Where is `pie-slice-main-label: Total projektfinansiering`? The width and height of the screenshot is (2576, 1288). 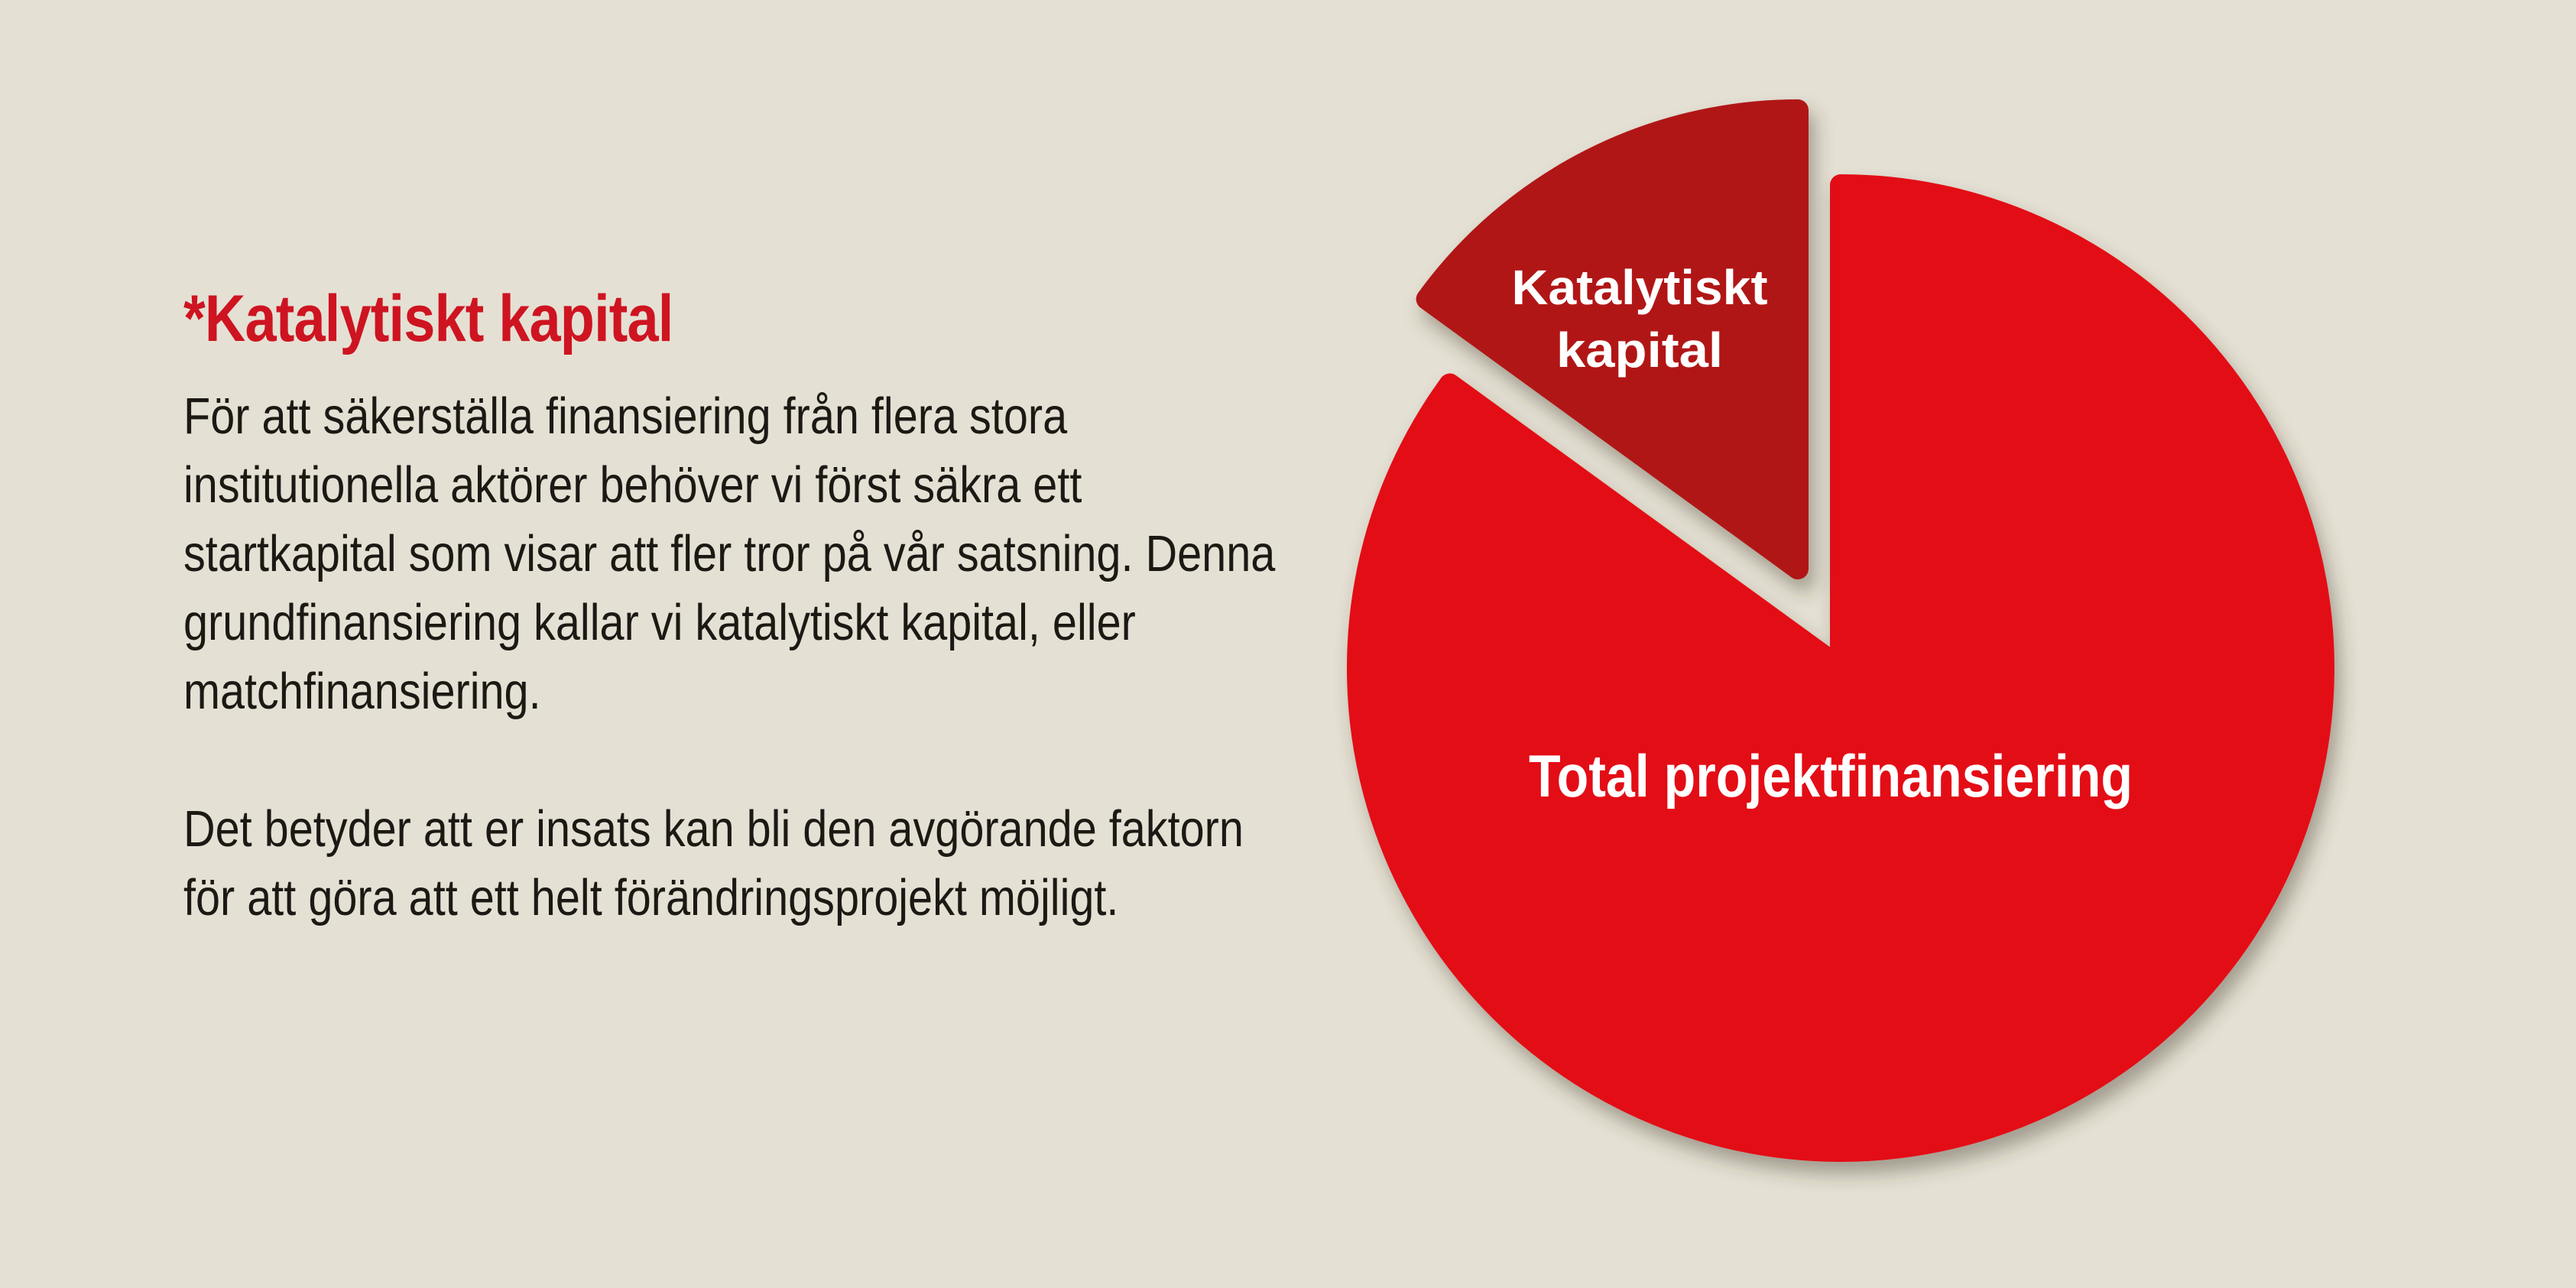
pie-slice-main-label: Total projektfinansiering is located at coordinates (1831, 775).